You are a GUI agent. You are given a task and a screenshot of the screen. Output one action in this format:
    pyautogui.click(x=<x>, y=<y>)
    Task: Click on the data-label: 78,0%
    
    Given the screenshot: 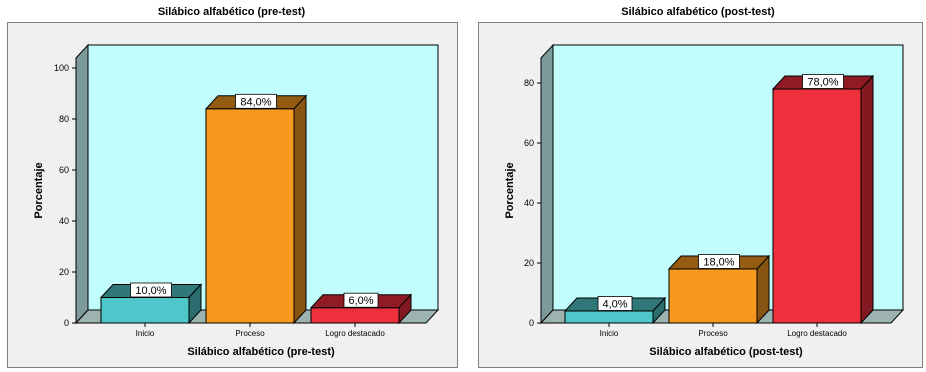 What is the action you would take?
    pyautogui.click(x=822, y=83)
    